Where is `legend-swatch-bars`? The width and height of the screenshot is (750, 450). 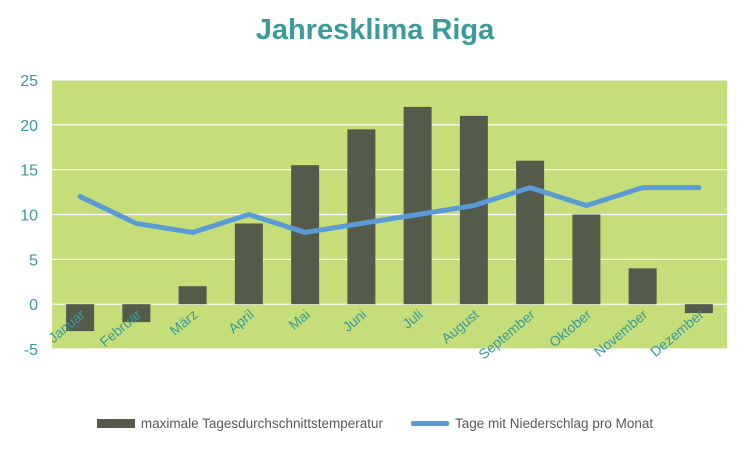 legend-swatch-bars is located at coordinates (115, 423).